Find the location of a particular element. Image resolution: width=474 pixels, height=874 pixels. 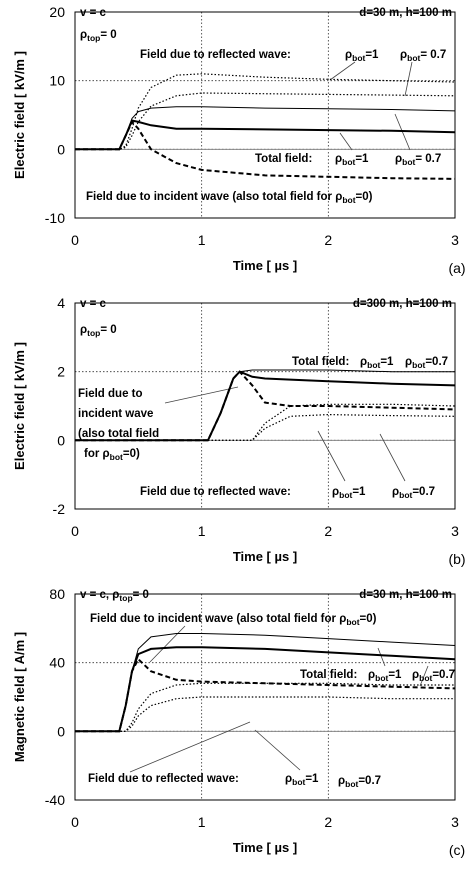

annotation-part: v = c is located at coordinates (93, 13).